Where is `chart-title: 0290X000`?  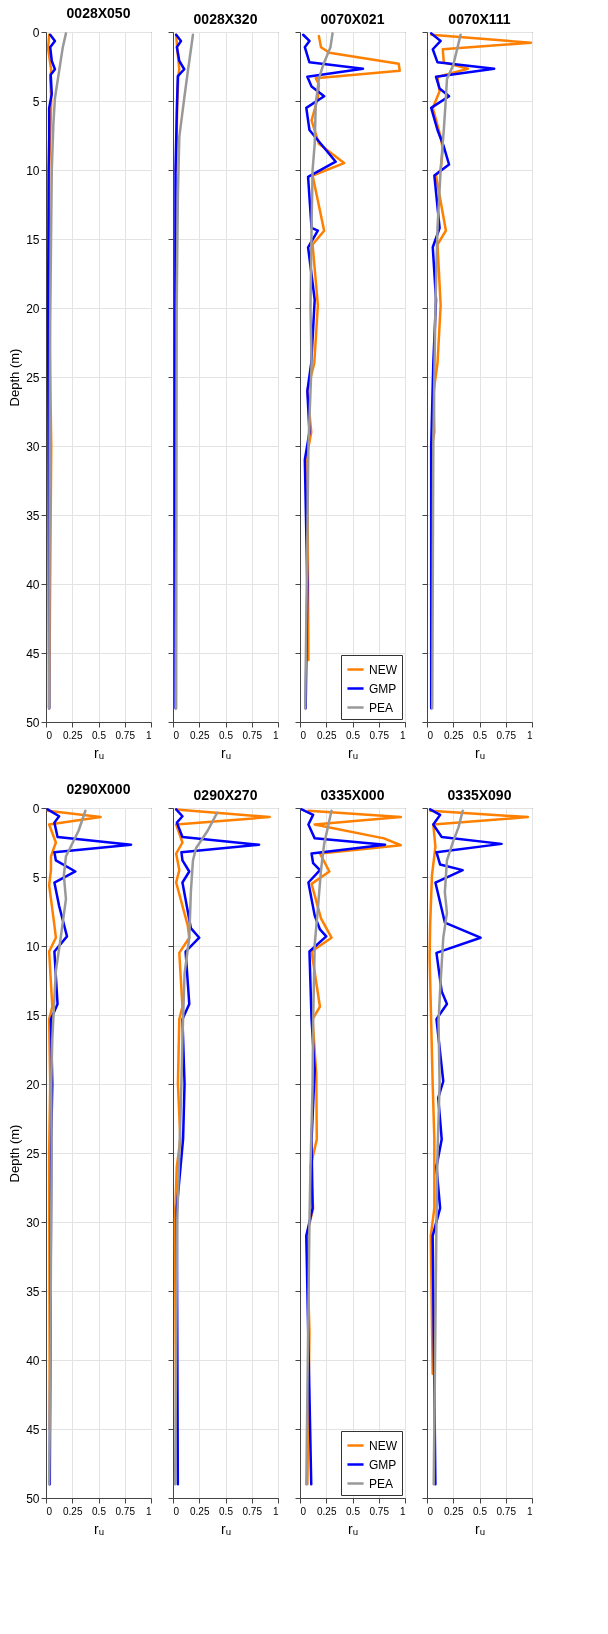 chart-title: 0290X000 is located at coordinates (98, 789).